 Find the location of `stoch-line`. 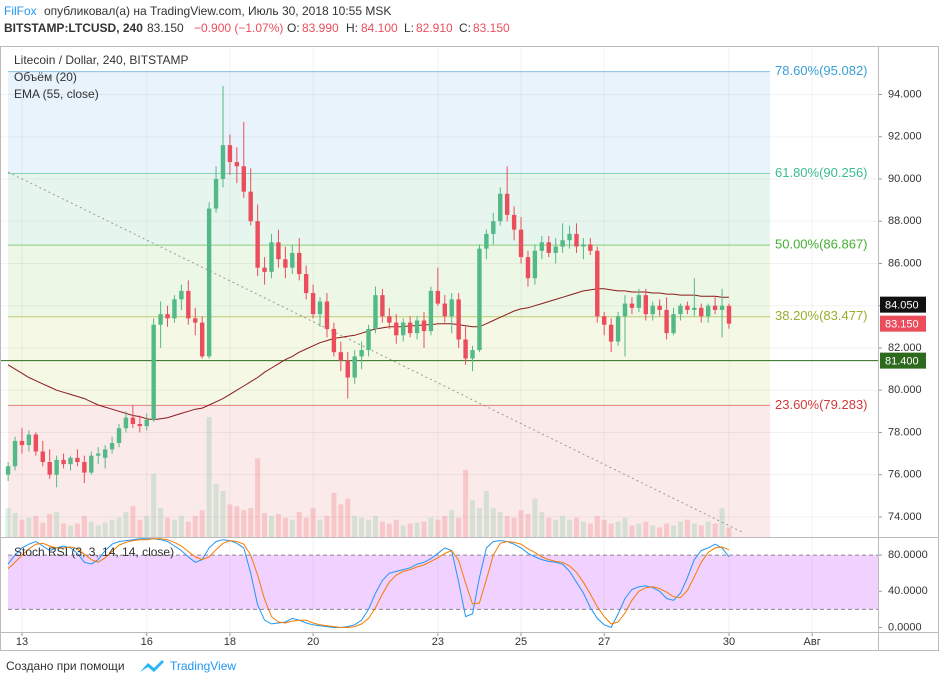

stoch-line is located at coordinates (368, 583).